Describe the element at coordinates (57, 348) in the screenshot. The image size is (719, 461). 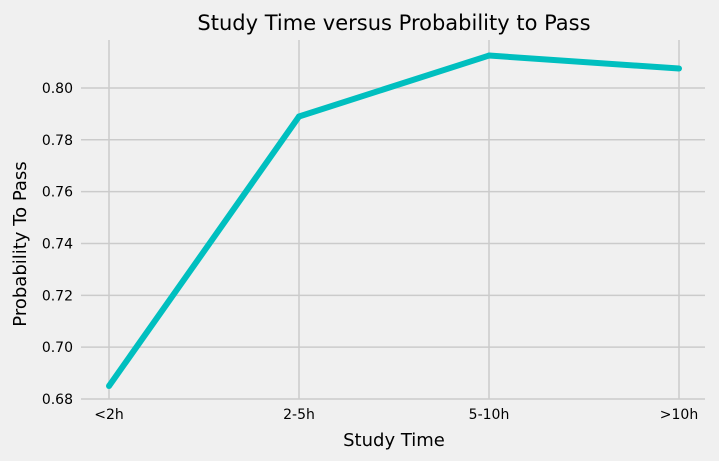
I see `y-tick-label: 0.70` at that location.